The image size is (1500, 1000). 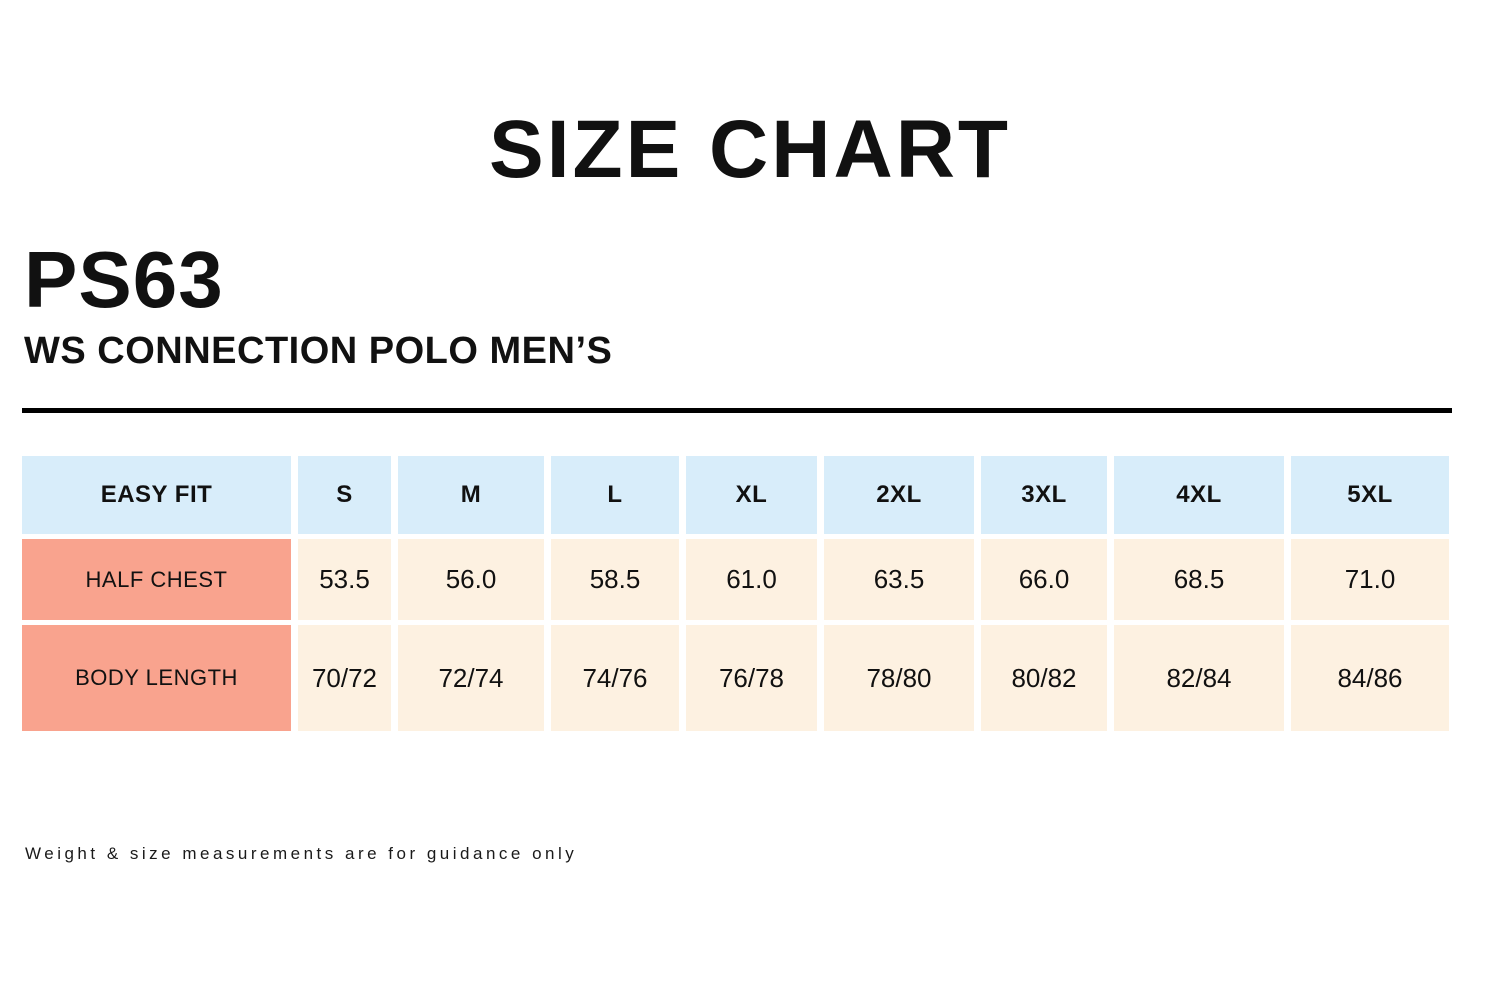 I want to click on column-header-4xl: 4XL, so click(x=1199, y=495).